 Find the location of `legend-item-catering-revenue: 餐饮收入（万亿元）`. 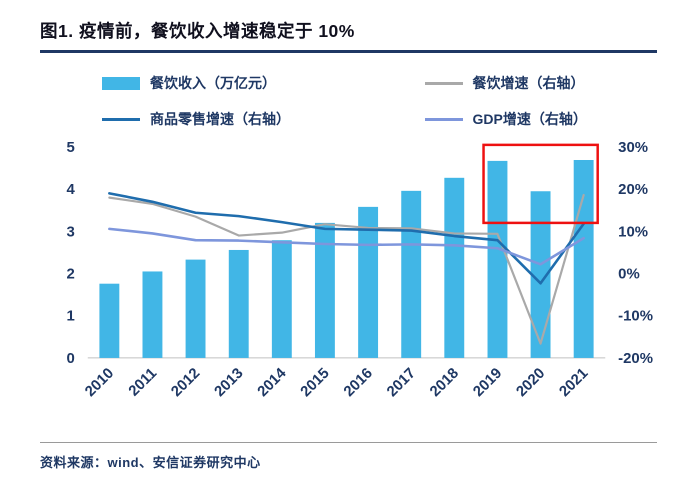

legend-item-catering-revenue: 餐饮收入（万亿元） is located at coordinates (236, 83).